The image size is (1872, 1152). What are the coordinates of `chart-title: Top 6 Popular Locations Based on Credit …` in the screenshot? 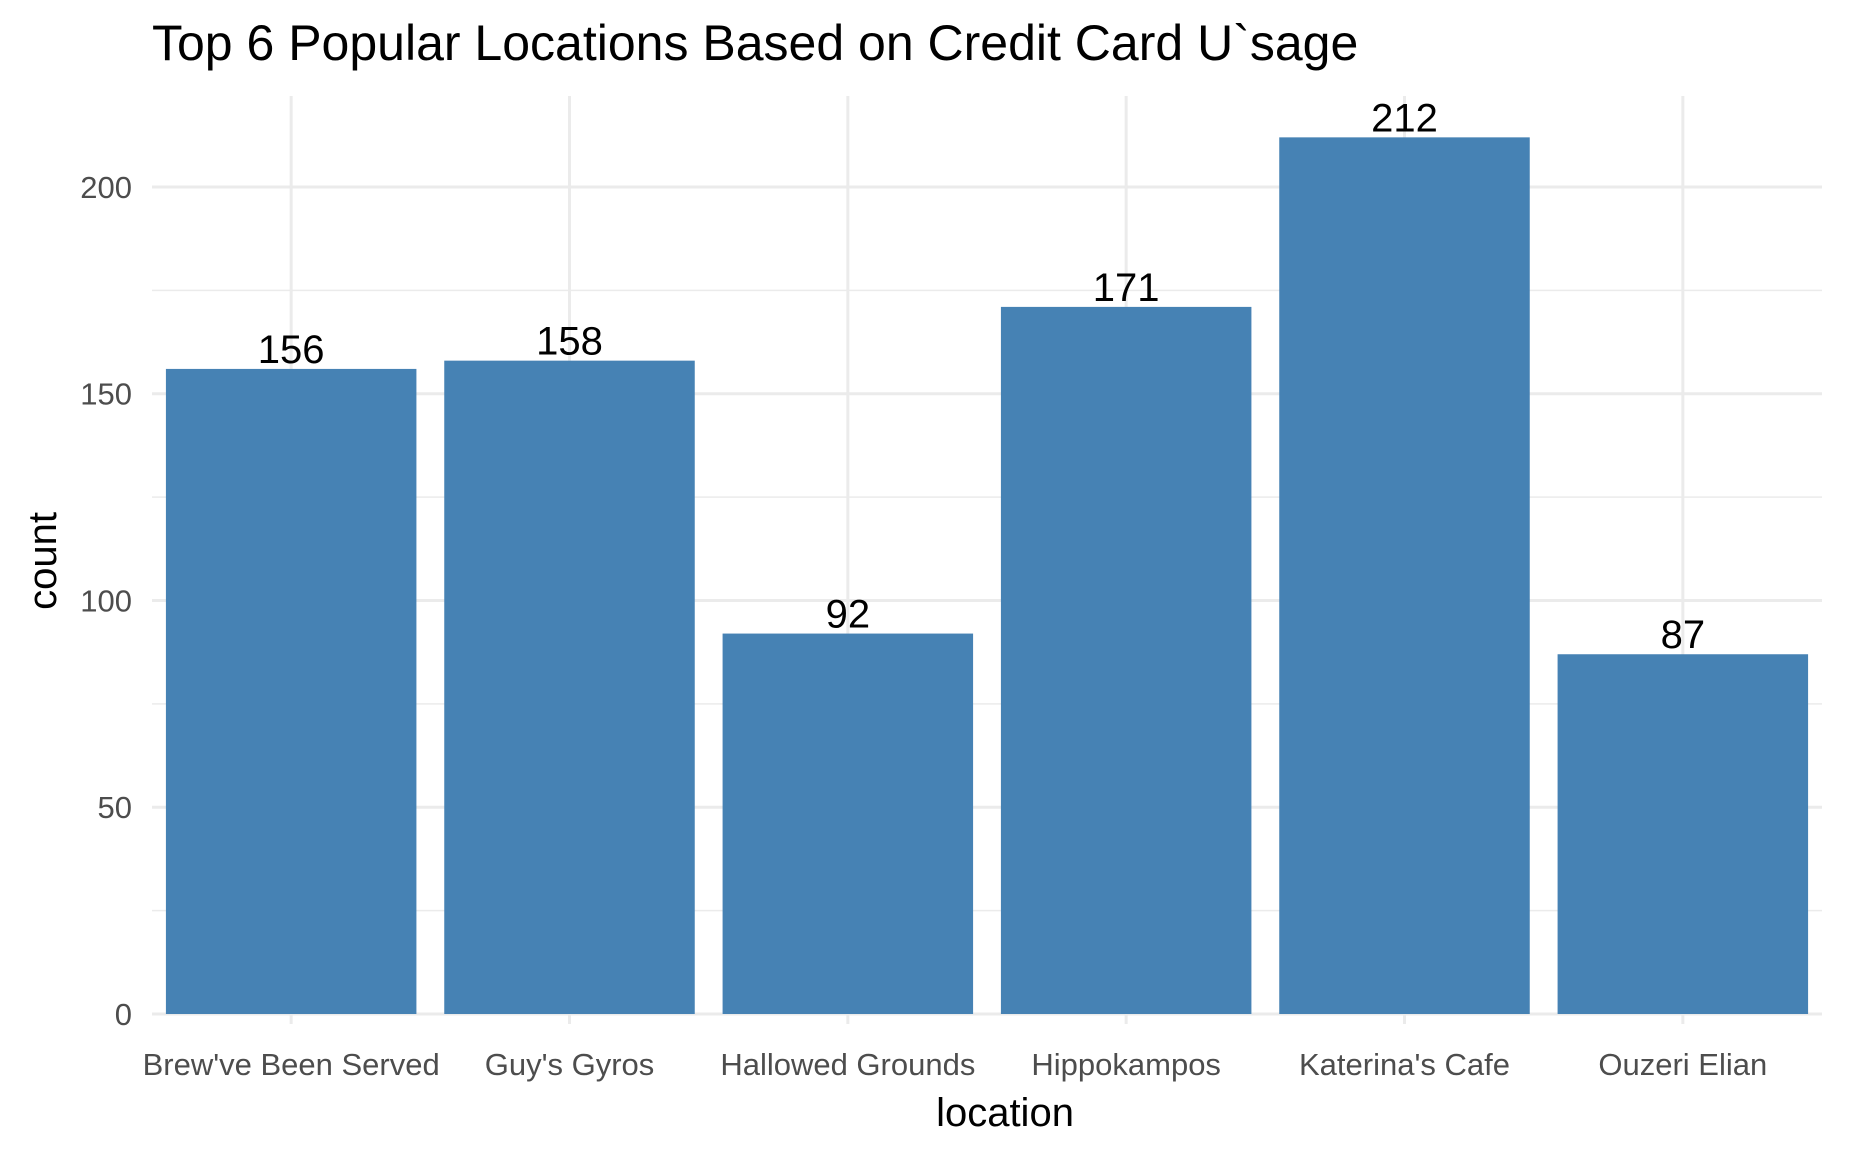 It's located at (755, 43).